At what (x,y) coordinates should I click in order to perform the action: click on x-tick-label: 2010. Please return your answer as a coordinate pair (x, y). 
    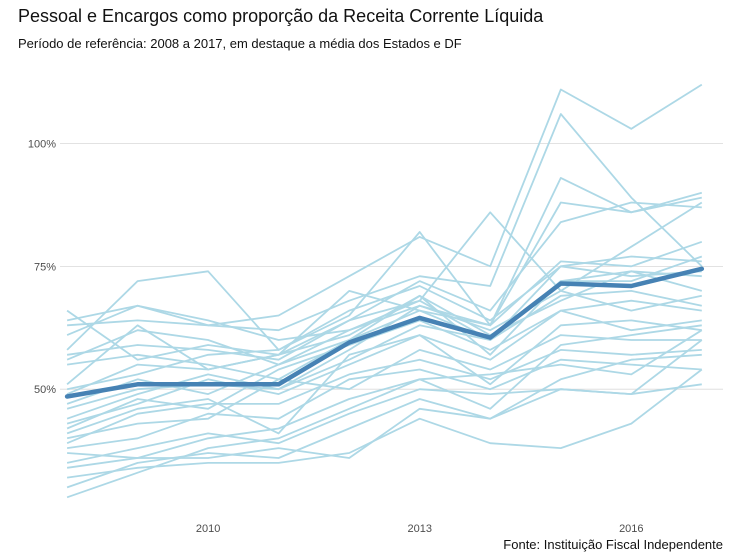
    Looking at the image, I should click on (208, 529).